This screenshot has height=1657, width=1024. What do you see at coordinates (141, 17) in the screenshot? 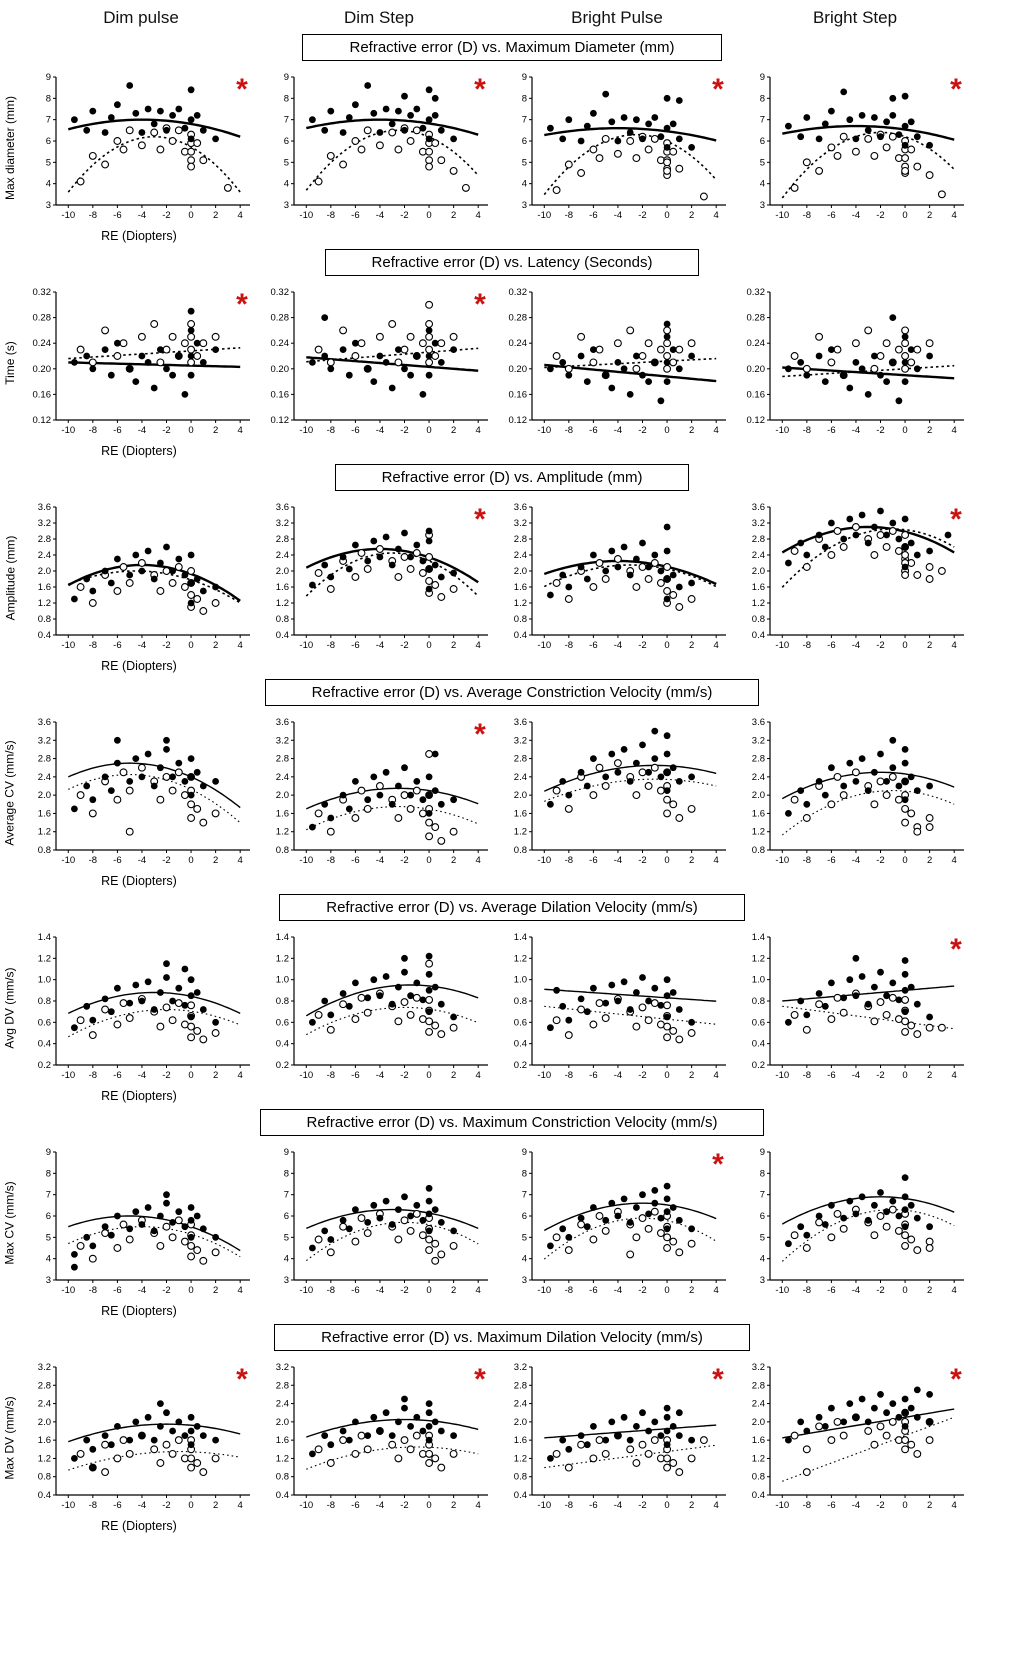
I see `column-header-dim-pulse: Dim pulse` at bounding box center [141, 17].